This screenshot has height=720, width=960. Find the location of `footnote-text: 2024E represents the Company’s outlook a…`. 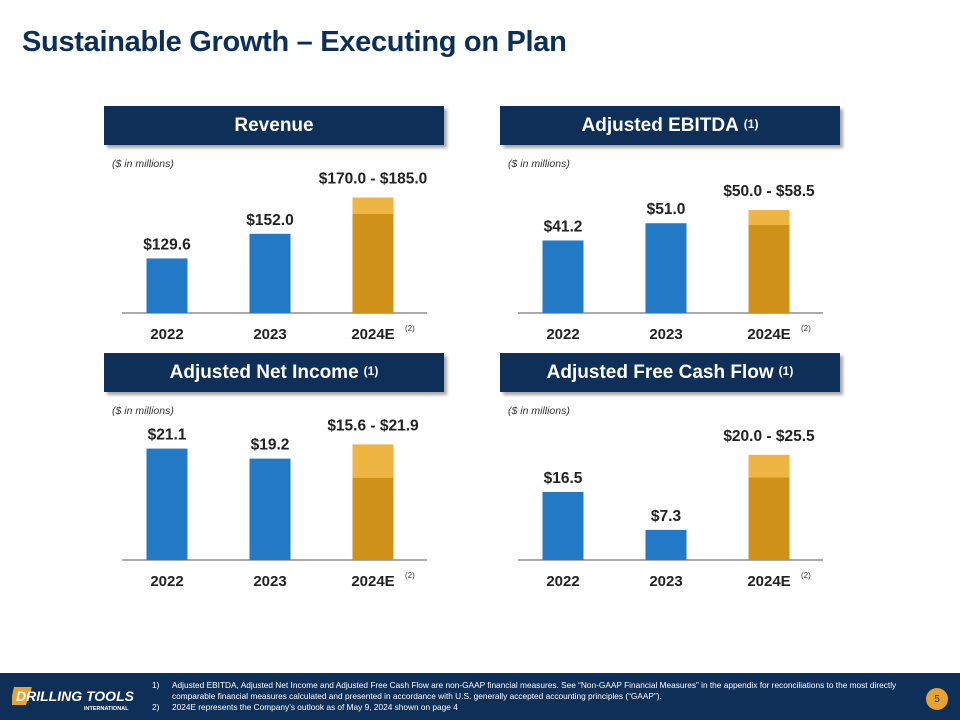

footnote-text: 2024E represents the Company’s outlook a… is located at coordinates (315, 707).